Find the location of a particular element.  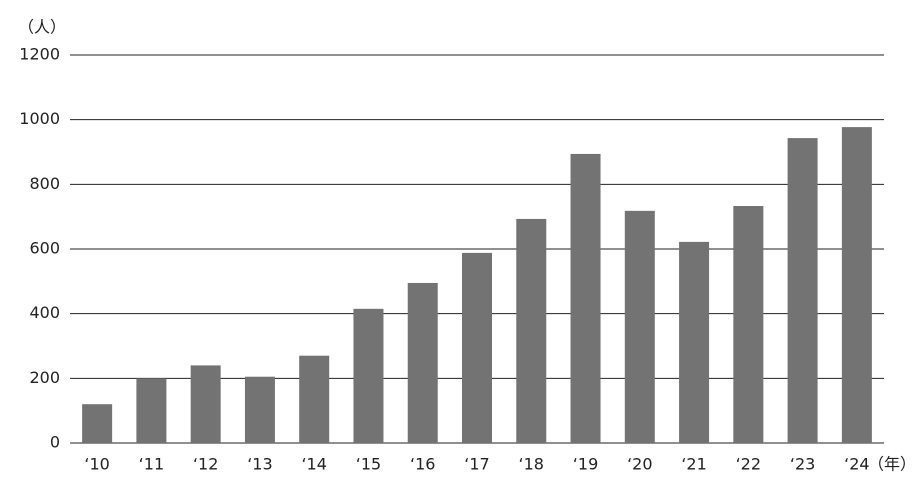

x-tick-label: ‘20 is located at coordinates (639, 464).